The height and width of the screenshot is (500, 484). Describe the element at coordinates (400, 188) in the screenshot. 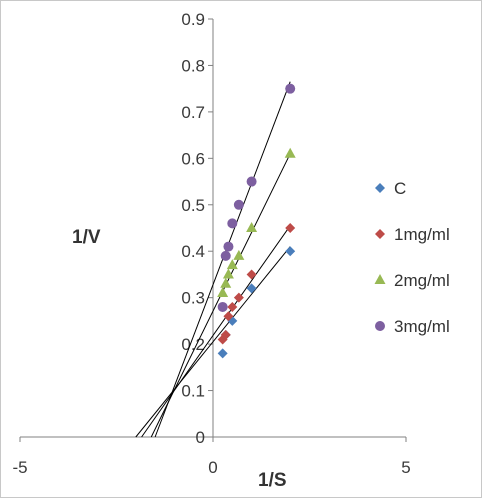

I see `legend-label: C` at that location.